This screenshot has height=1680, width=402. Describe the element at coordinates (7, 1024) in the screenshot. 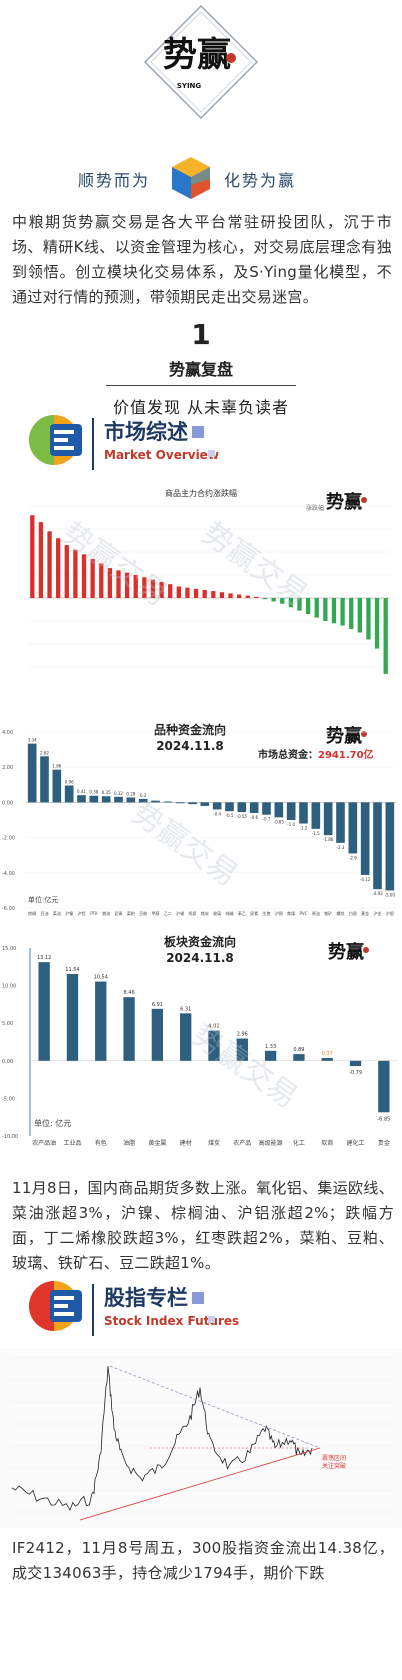

I see `chart3-ytick: 5.00` at that location.